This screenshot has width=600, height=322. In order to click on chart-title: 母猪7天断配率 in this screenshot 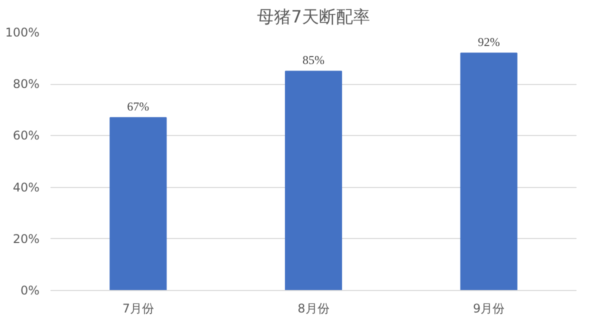, I will do `click(313, 18)`.